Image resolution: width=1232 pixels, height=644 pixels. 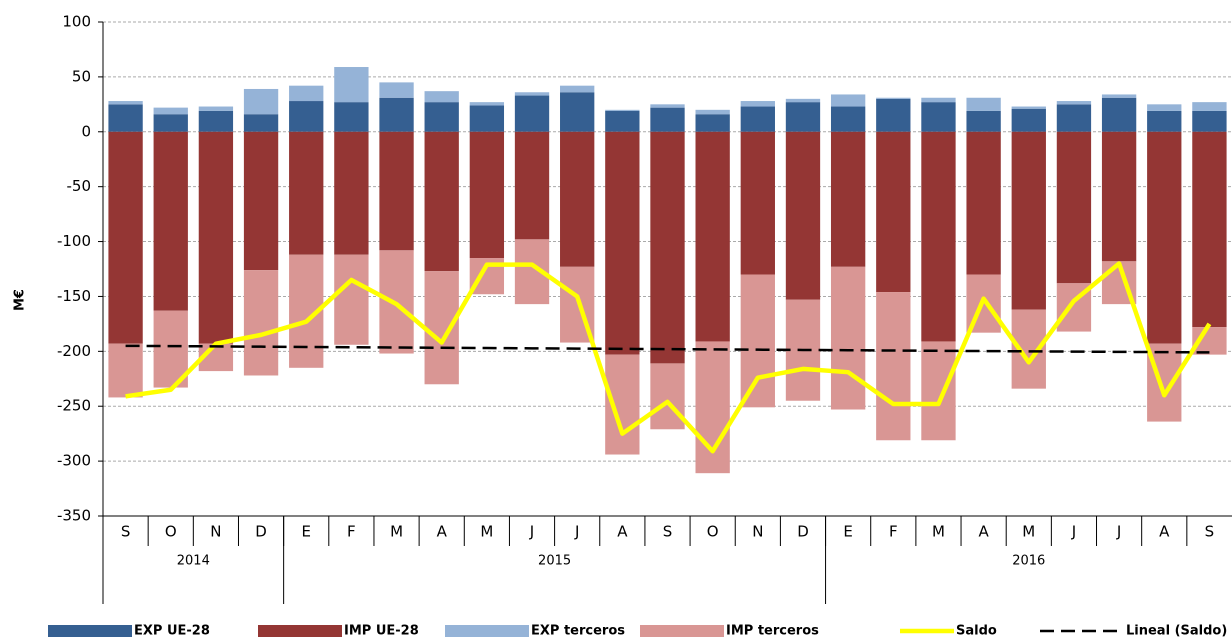 I want to click on y-tick-label: -100, so click(x=74, y=241).